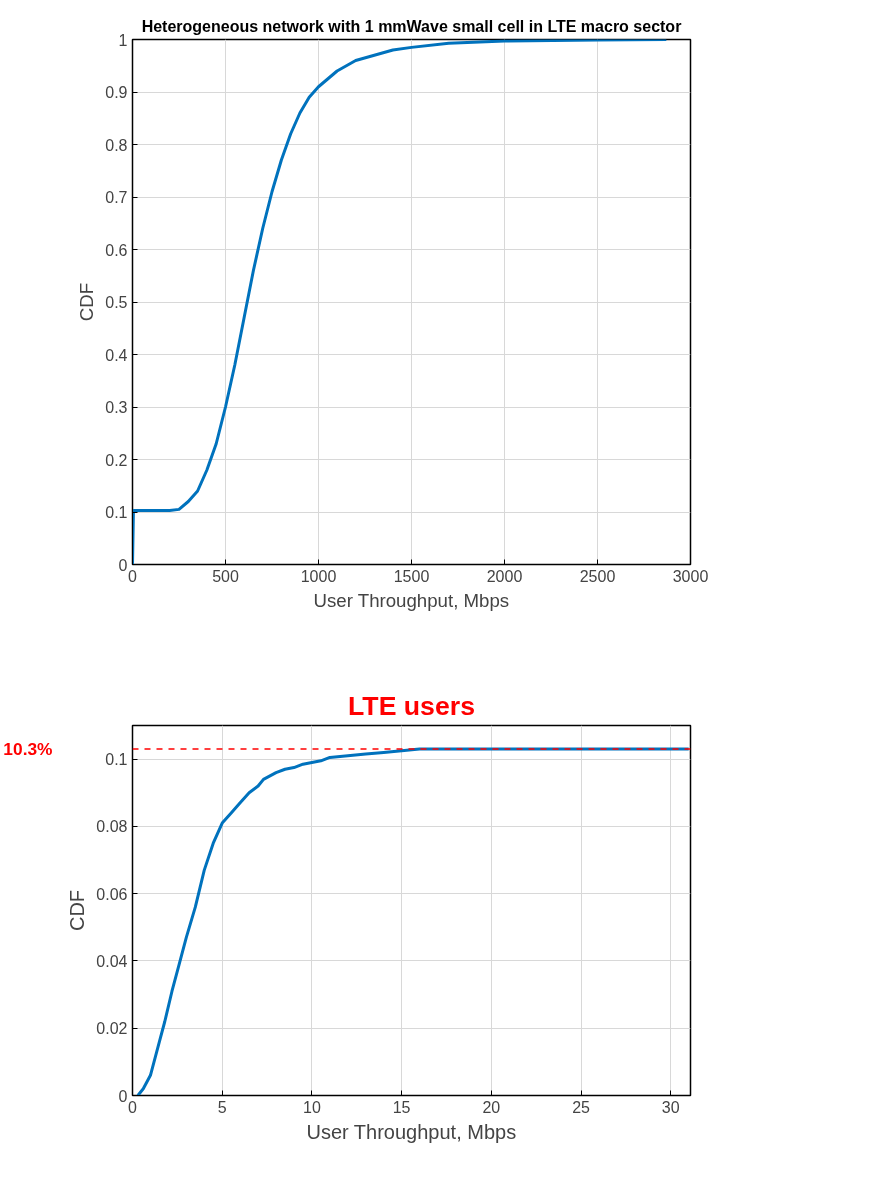 This screenshot has height=1191, width=873. What do you see at coordinates (28, 749) in the screenshot?
I see `ref-line-label: 10.3%` at bounding box center [28, 749].